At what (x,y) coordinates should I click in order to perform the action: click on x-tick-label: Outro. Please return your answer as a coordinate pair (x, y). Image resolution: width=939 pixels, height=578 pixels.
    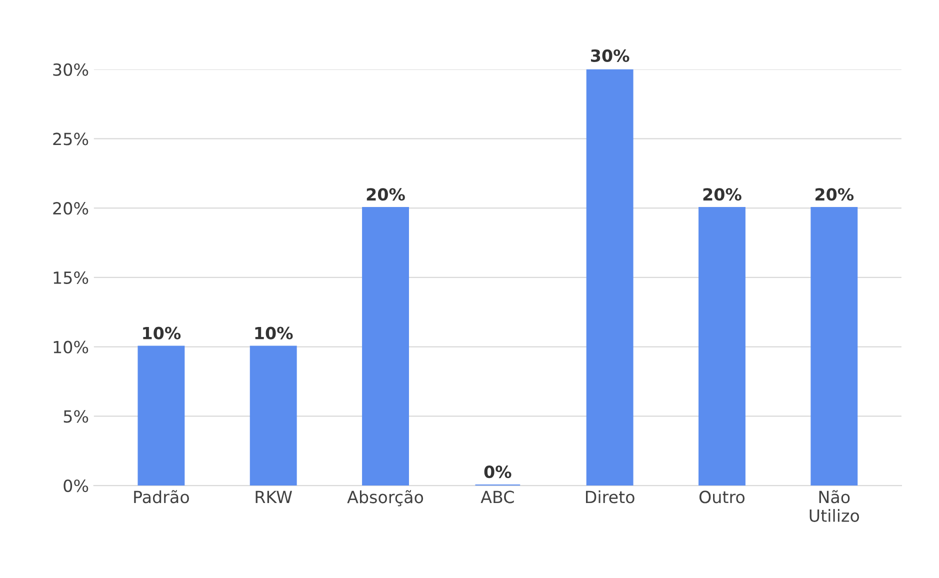
    Looking at the image, I should click on (722, 497).